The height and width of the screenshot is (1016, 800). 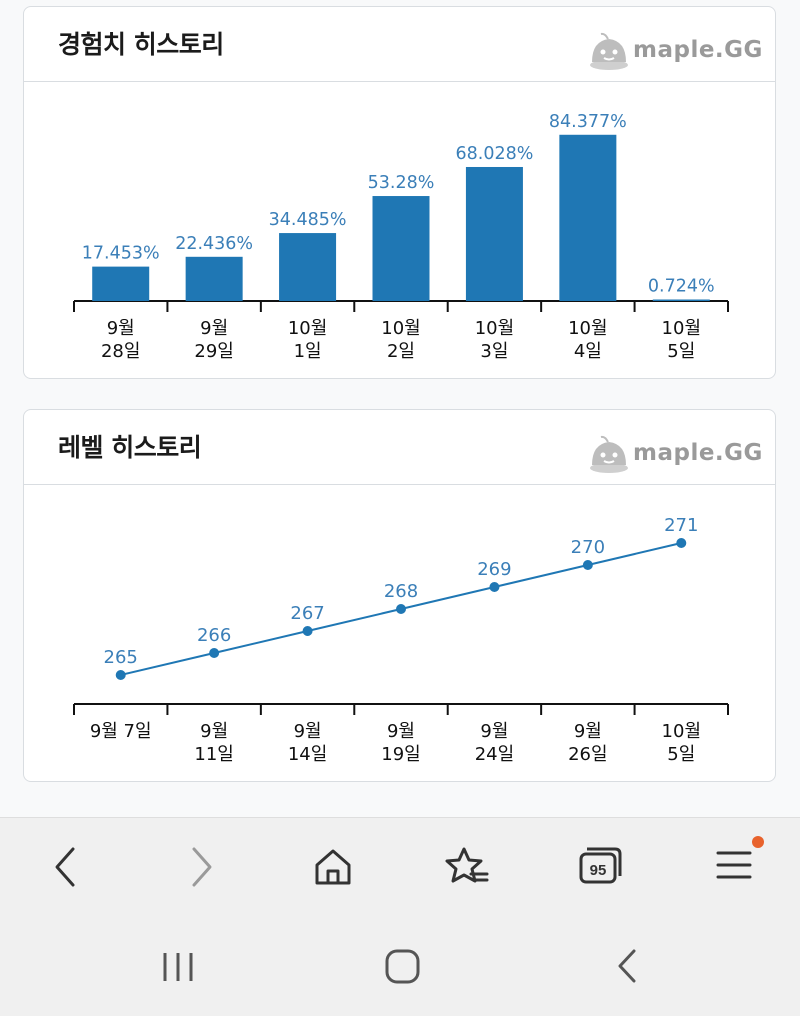 What do you see at coordinates (120, 351) in the screenshot?
I see `exp-tick-label: 28일` at bounding box center [120, 351].